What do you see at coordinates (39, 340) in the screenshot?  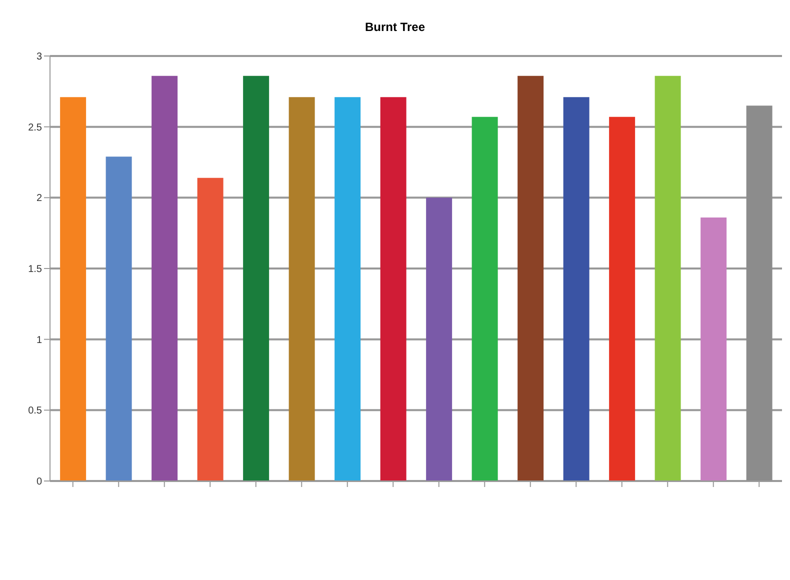 I see `y-tick-label: 1` at bounding box center [39, 340].